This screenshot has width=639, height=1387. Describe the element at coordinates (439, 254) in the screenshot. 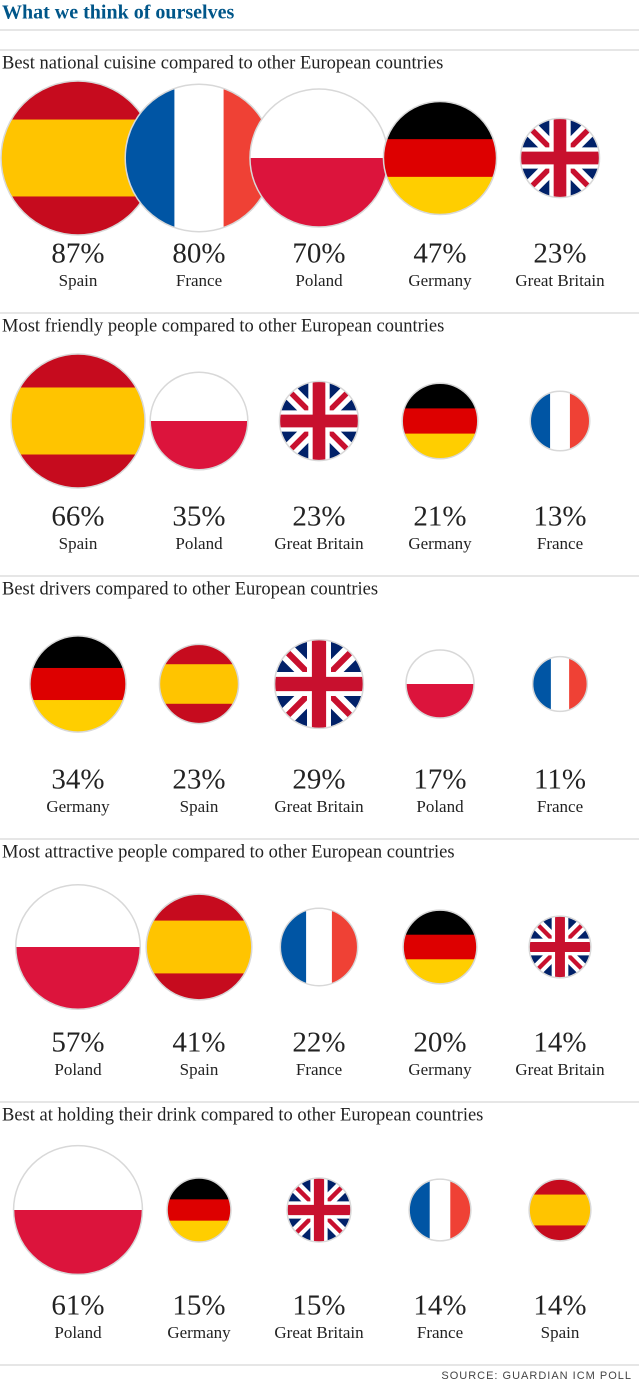

I see `value-label: 47%` at that location.